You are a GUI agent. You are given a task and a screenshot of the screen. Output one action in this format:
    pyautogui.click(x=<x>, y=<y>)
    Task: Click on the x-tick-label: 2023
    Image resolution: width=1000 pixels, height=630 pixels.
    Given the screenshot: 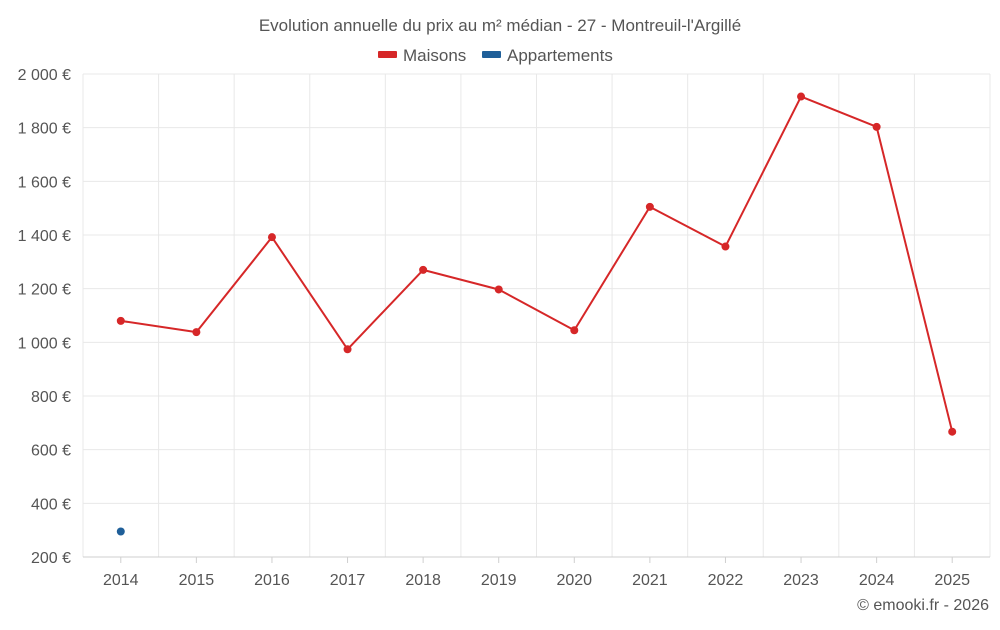 What is the action you would take?
    pyautogui.click(x=801, y=580)
    